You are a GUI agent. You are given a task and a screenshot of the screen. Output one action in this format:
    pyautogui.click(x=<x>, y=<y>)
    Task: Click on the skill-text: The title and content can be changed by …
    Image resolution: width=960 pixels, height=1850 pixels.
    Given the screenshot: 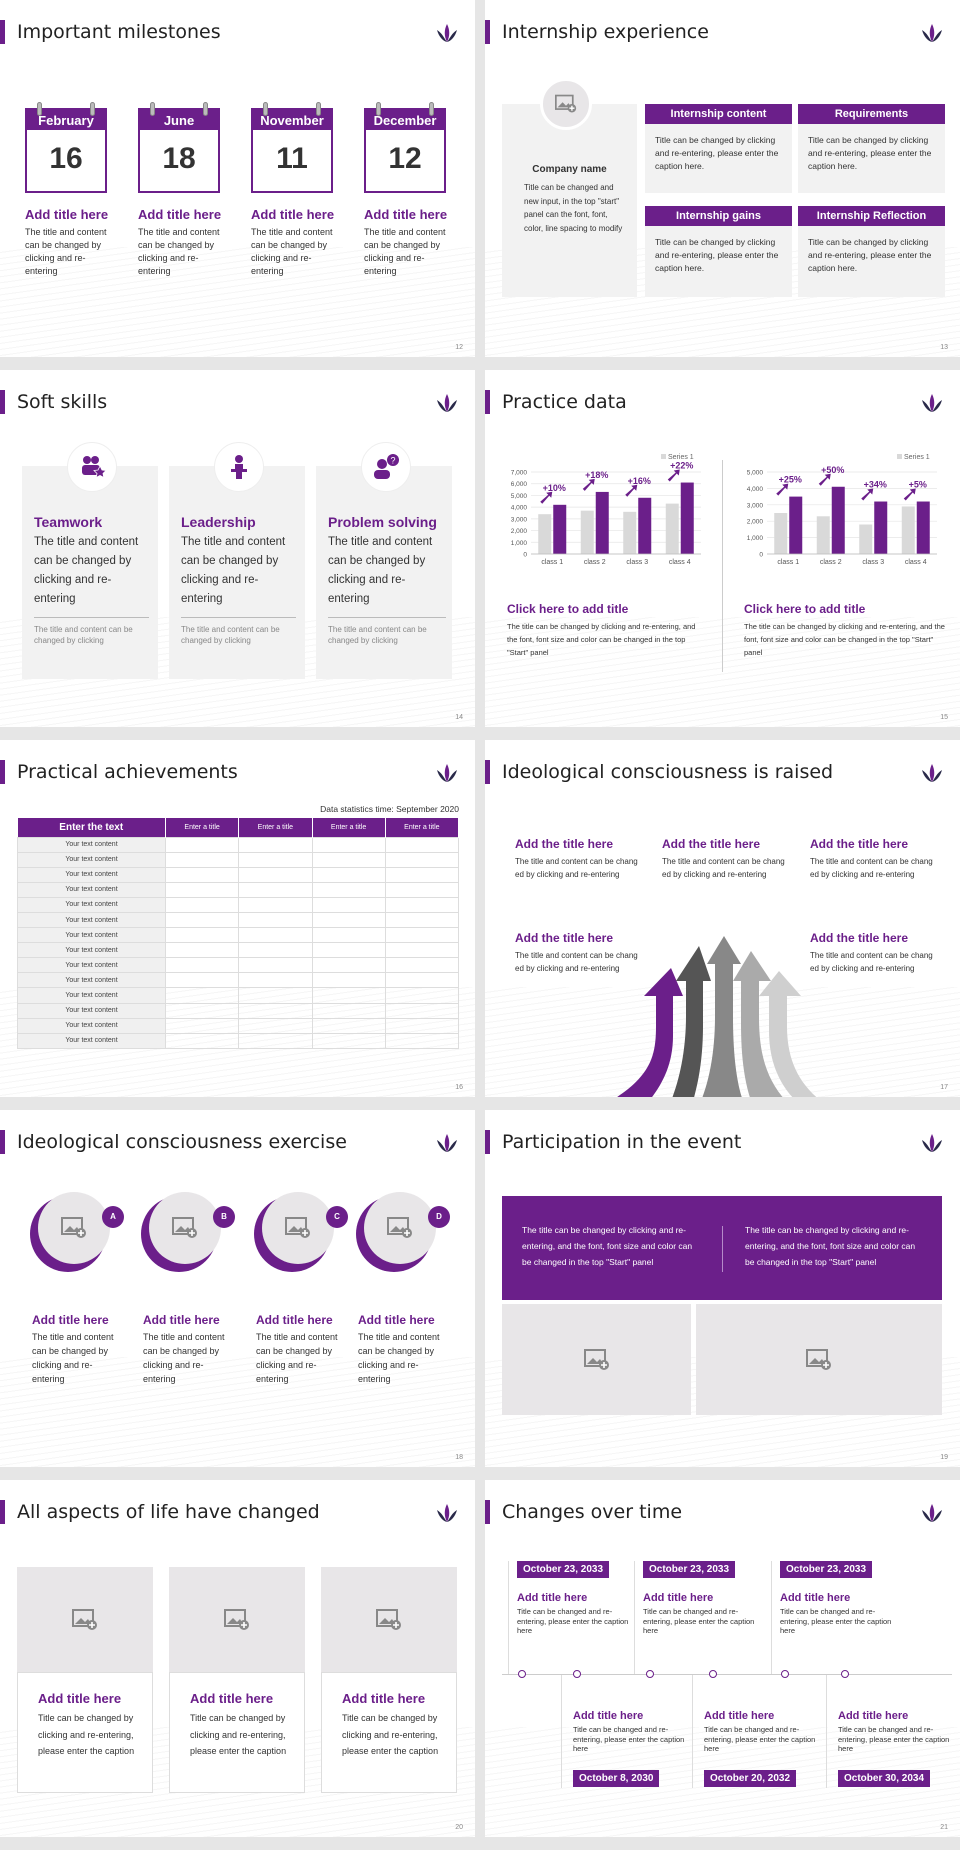 What is the action you would take?
    pyautogui.click(x=86, y=570)
    